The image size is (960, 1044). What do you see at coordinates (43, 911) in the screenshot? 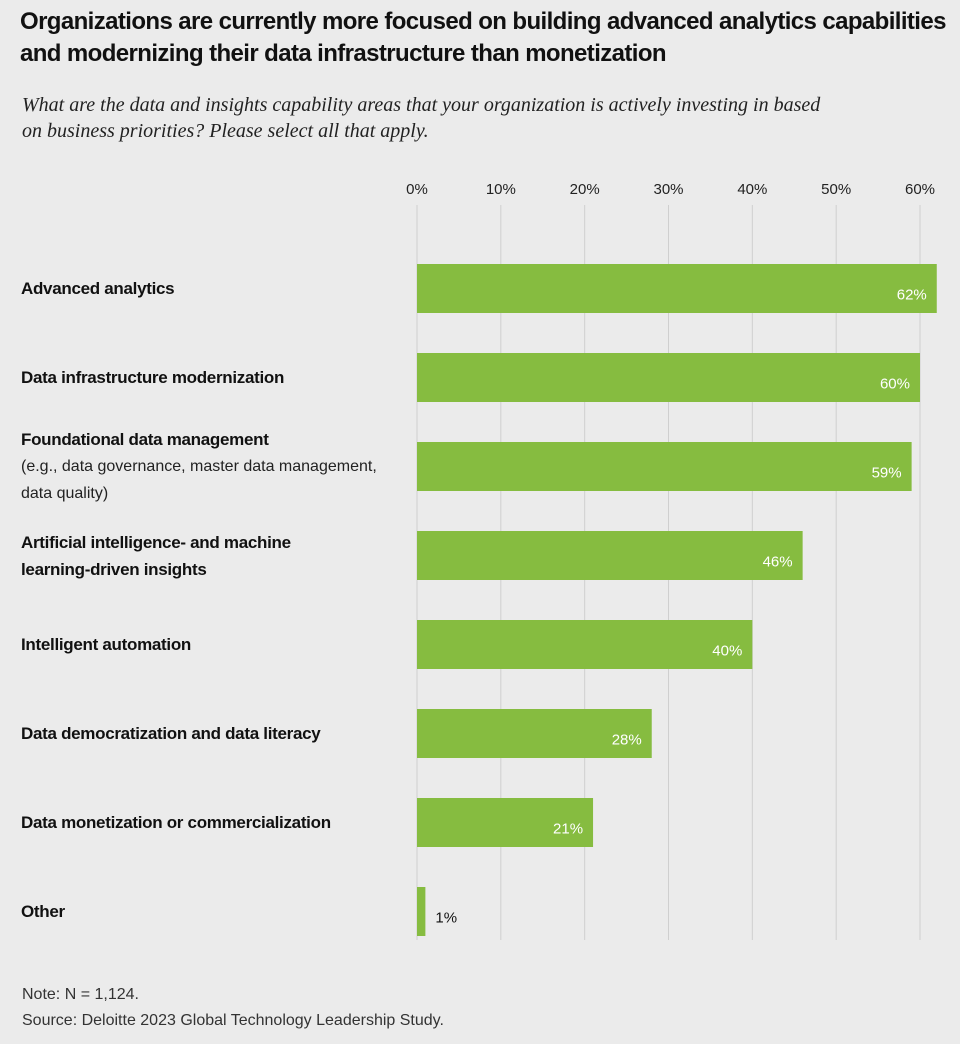
I see `category-name: Other` at bounding box center [43, 911].